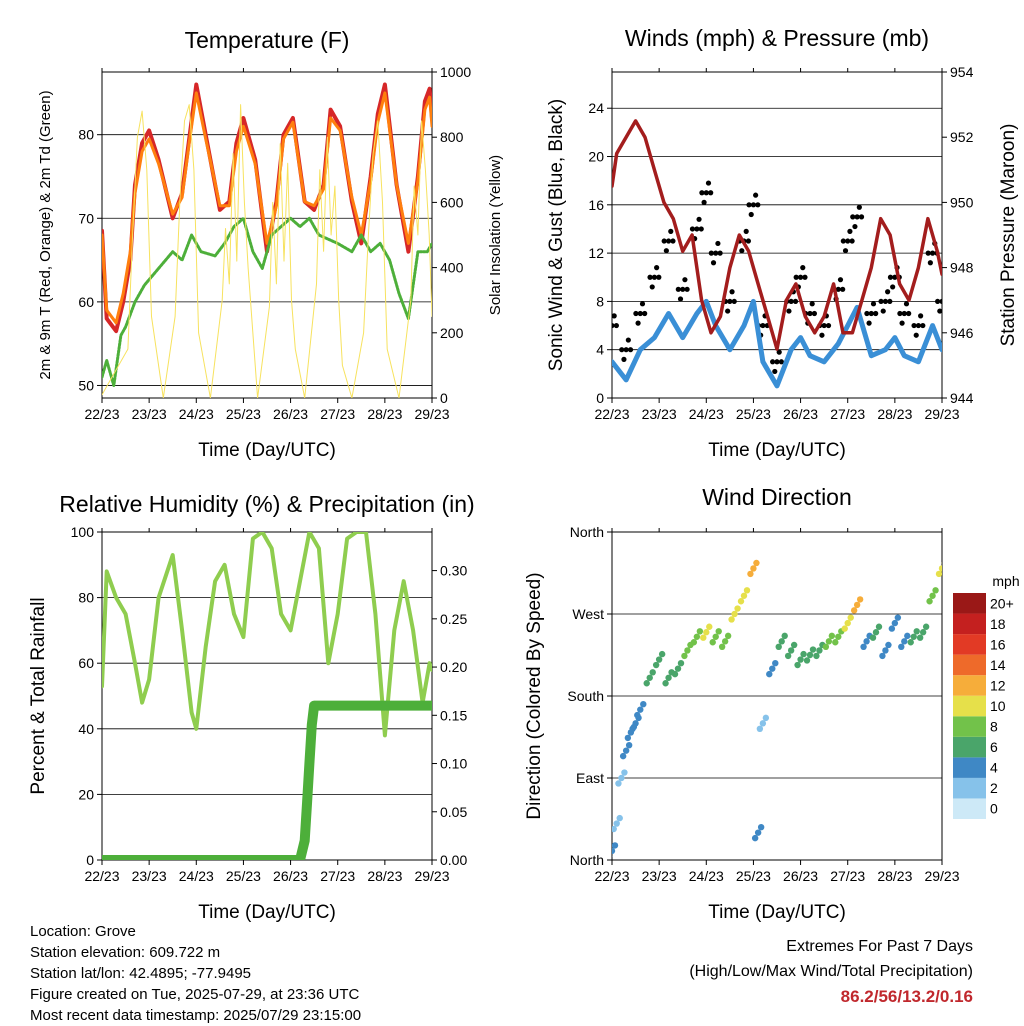 The width and height of the screenshot is (1024, 1026). Describe the element at coordinates (831, 971) in the screenshot. I see `extremes-subtitle: (High/Low/Max Wind/Total Precipitation)` at that location.